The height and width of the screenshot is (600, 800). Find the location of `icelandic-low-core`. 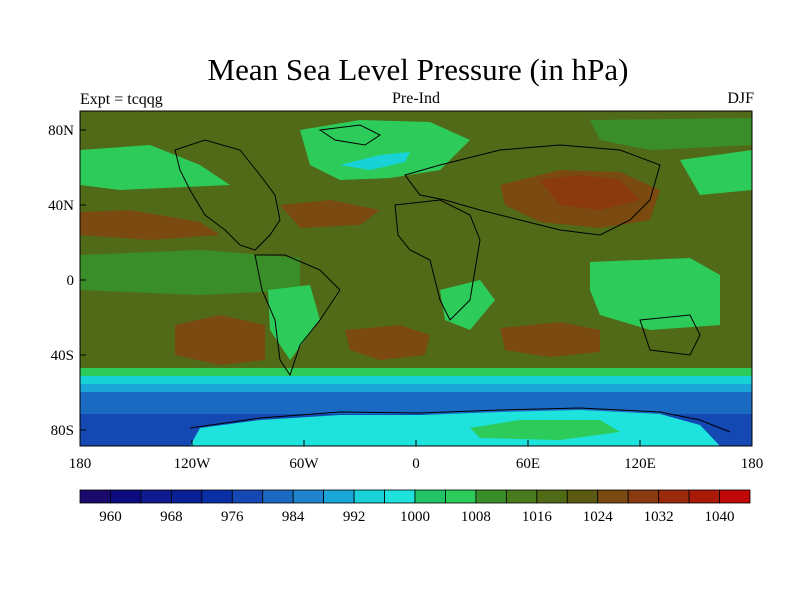

icelandic-low-core is located at coordinates (375, 161).